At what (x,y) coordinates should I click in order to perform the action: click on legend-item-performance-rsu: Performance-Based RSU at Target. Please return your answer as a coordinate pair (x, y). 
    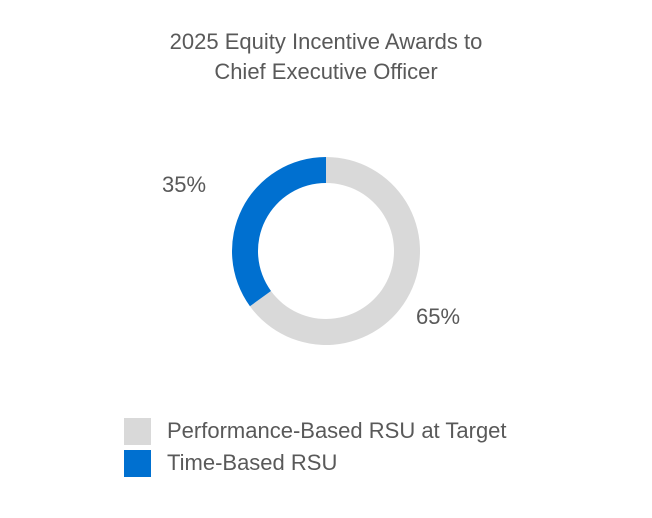
    Looking at the image, I should click on (315, 431).